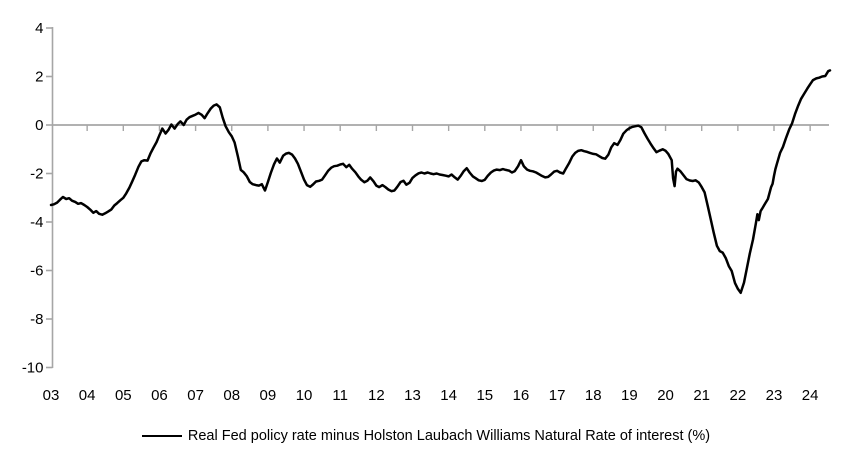 The height and width of the screenshot is (471, 852). Describe the element at coordinates (87, 395) in the screenshot. I see `x-tick-label: 04` at that location.